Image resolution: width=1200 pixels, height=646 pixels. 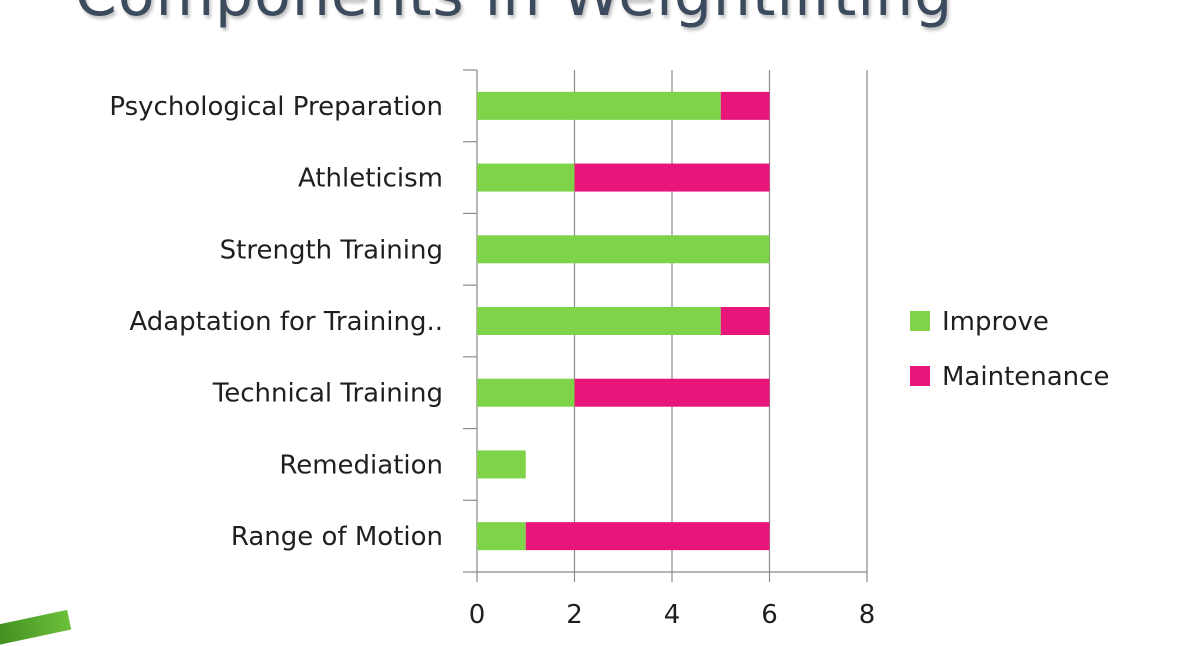 What do you see at coordinates (995, 322) in the screenshot?
I see `legend-label: Improve` at bounding box center [995, 322].